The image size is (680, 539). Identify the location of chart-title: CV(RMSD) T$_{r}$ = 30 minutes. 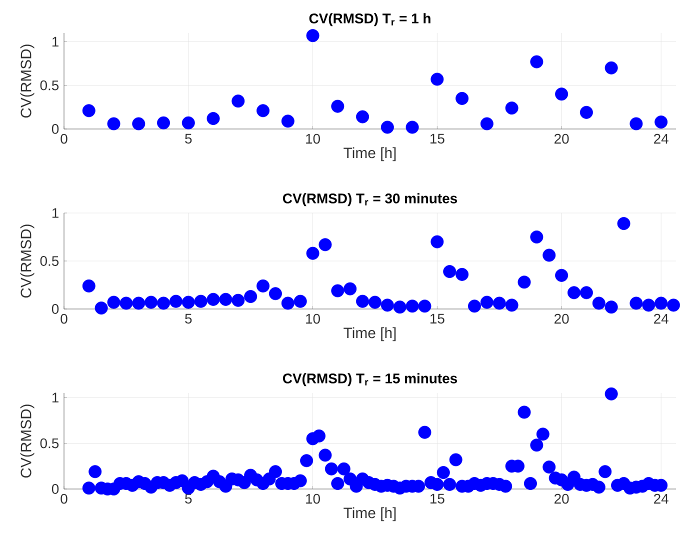
(370, 199).